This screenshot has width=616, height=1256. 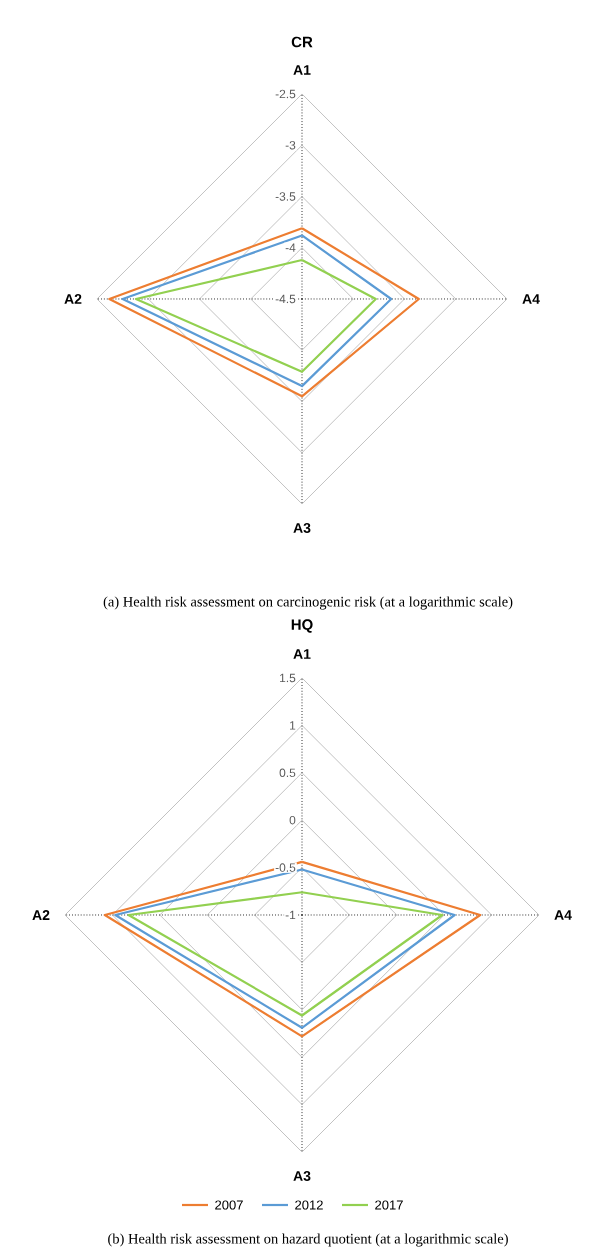 What do you see at coordinates (287, 773) in the screenshot?
I see `y-tick-label: 0.5` at bounding box center [287, 773].